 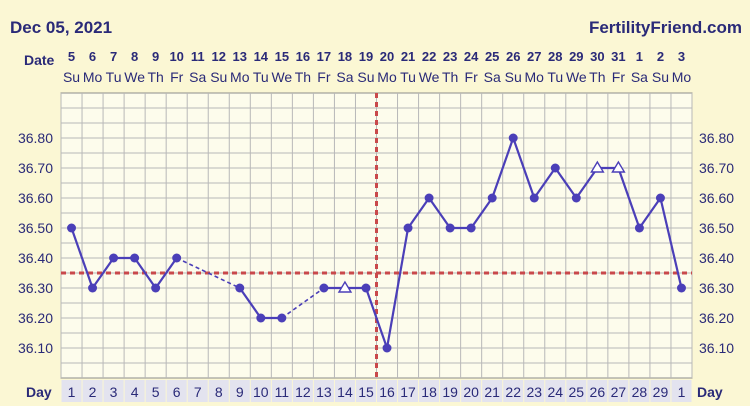 I want to click on temperature-gap-segment, so click(x=303, y=303).